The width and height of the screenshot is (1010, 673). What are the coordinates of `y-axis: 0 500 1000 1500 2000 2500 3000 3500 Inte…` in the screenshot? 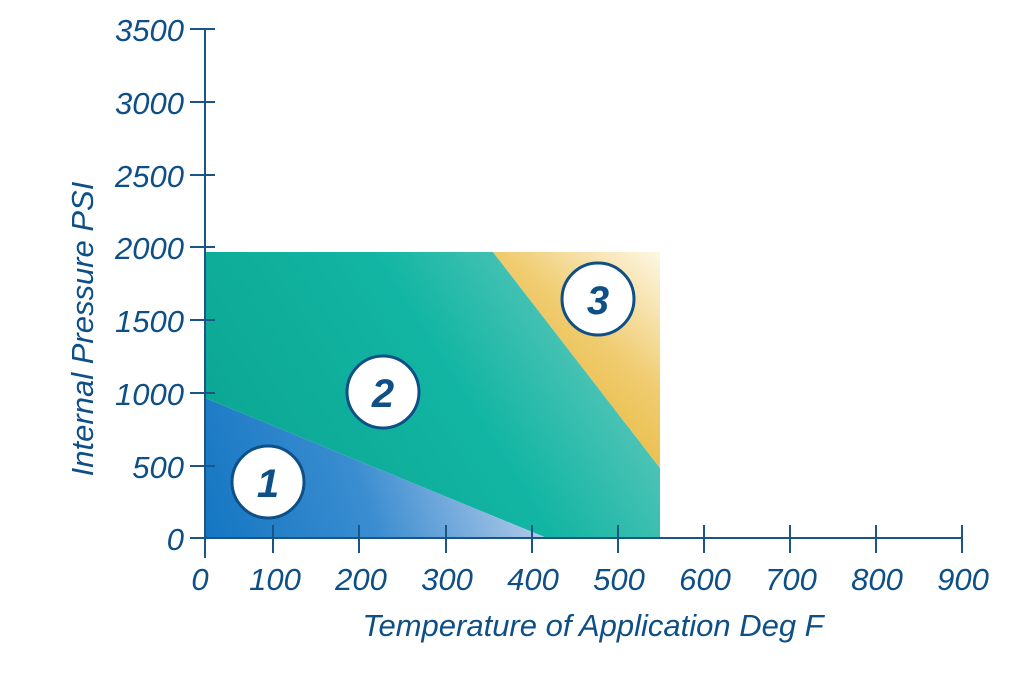 It's located at (140, 285).